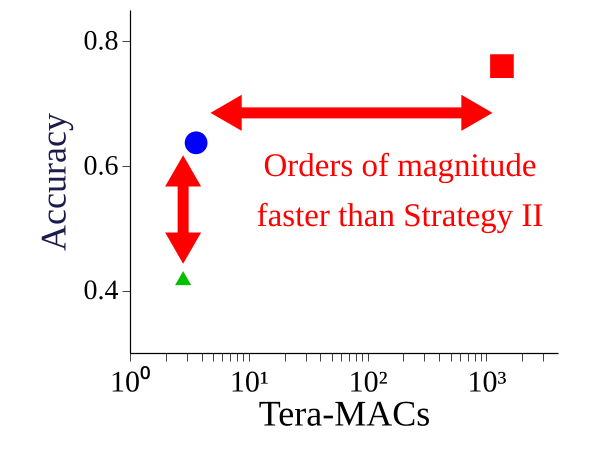  What do you see at coordinates (400, 191) in the screenshot?
I see `annotation: Orders of magnitude faster than Strategy II` at bounding box center [400, 191].